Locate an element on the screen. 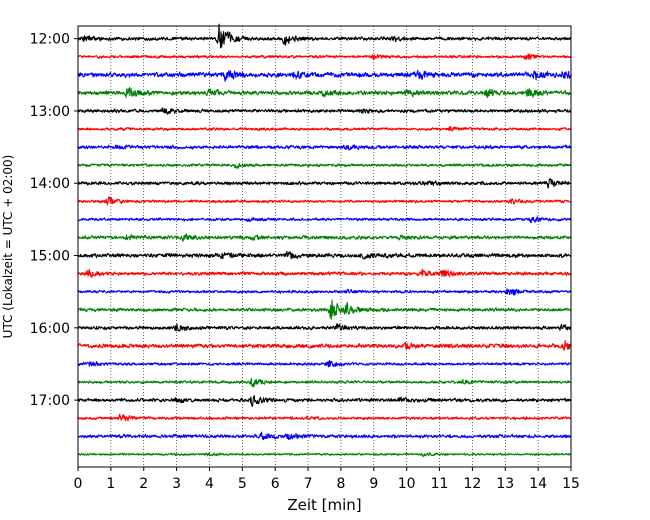  y-tick-label-4: 16:00 is located at coordinates (50, 329).